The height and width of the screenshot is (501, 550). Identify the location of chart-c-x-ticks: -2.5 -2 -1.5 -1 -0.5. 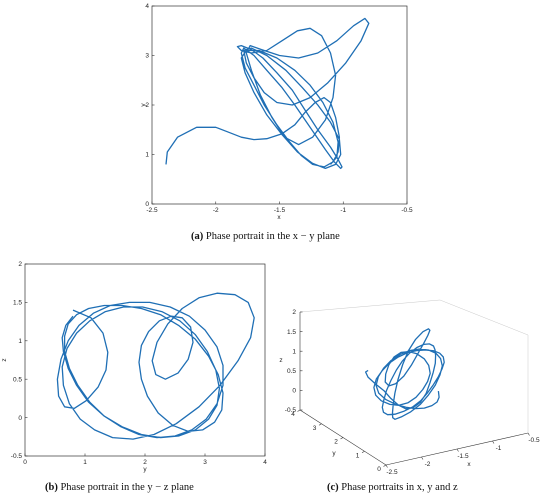
(462, 454).